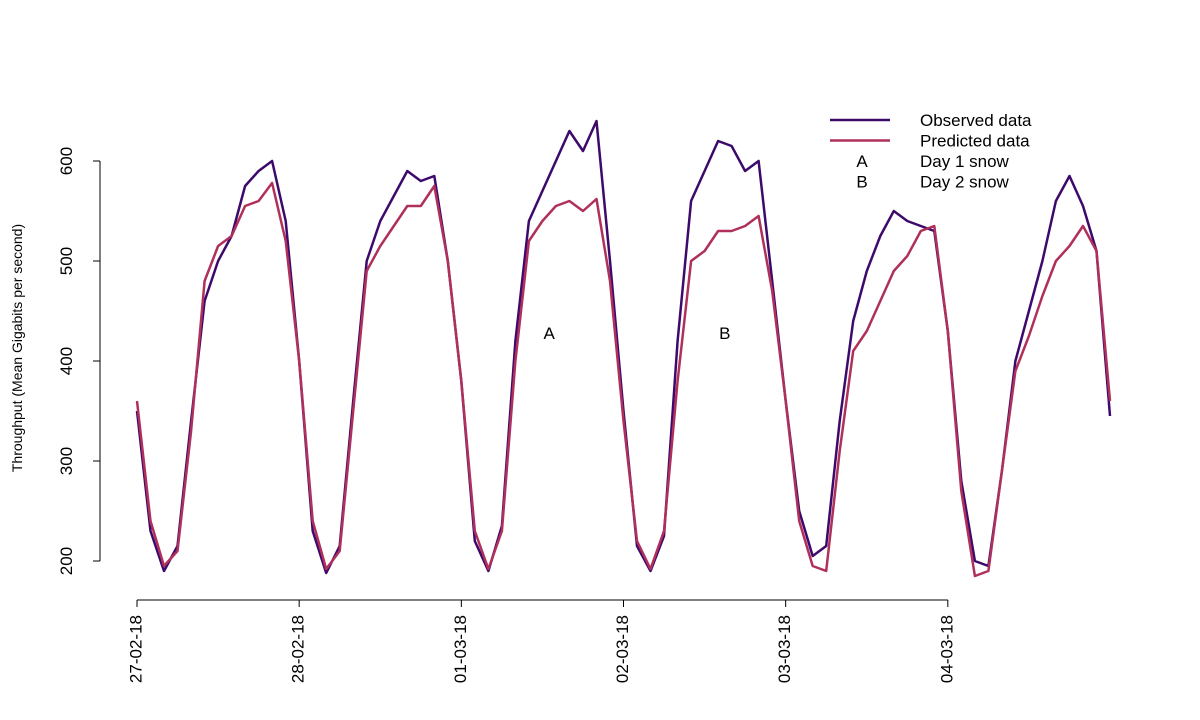 This screenshot has height=720, width=1200. What do you see at coordinates (946, 649) in the screenshot?
I see `x-tick-label: 04-03-18` at bounding box center [946, 649].